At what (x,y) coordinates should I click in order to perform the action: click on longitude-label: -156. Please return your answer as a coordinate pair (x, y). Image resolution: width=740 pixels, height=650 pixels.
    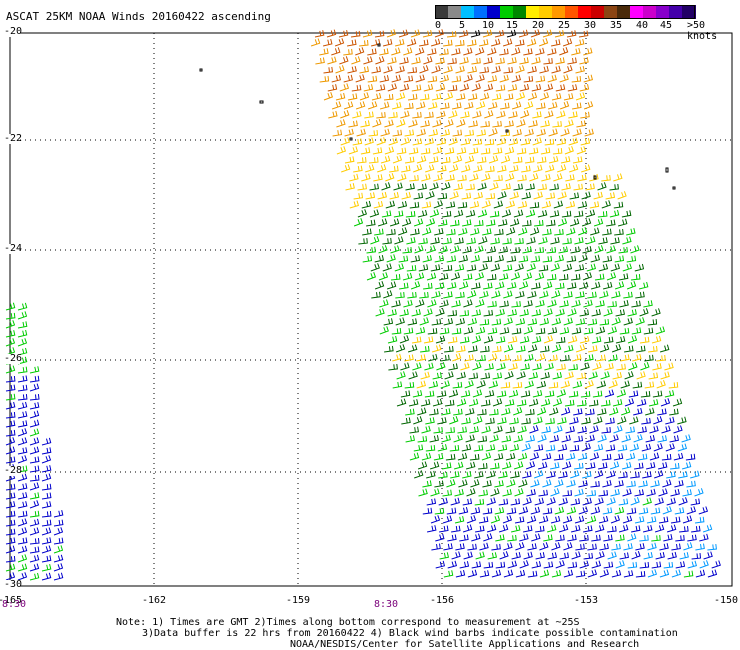
    Looking at the image, I should click on (442, 600).